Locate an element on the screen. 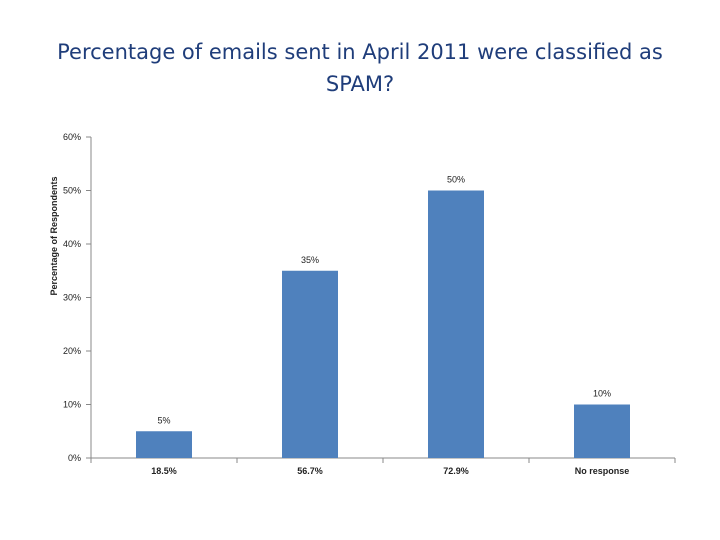  data-label: 10% is located at coordinates (602, 394).